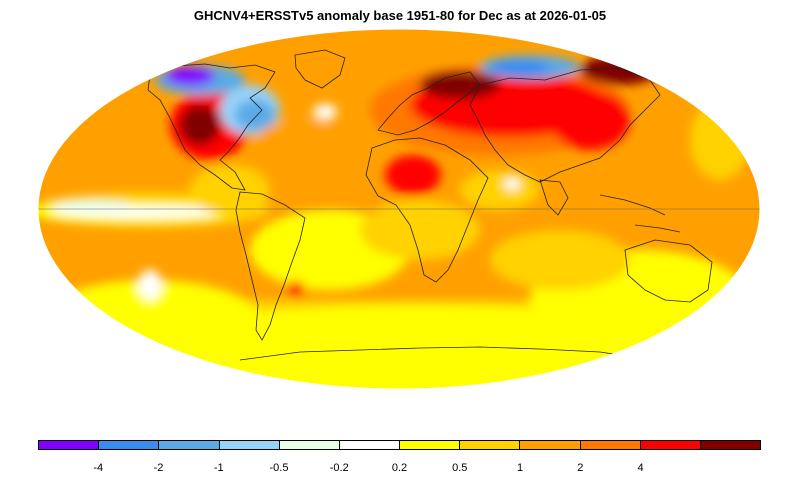 The image size is (800, 480). What do you see at coordinates (158, 468) in the screenshot?
I see `legend-tick-label: -2` at bounding box center [158, 468].